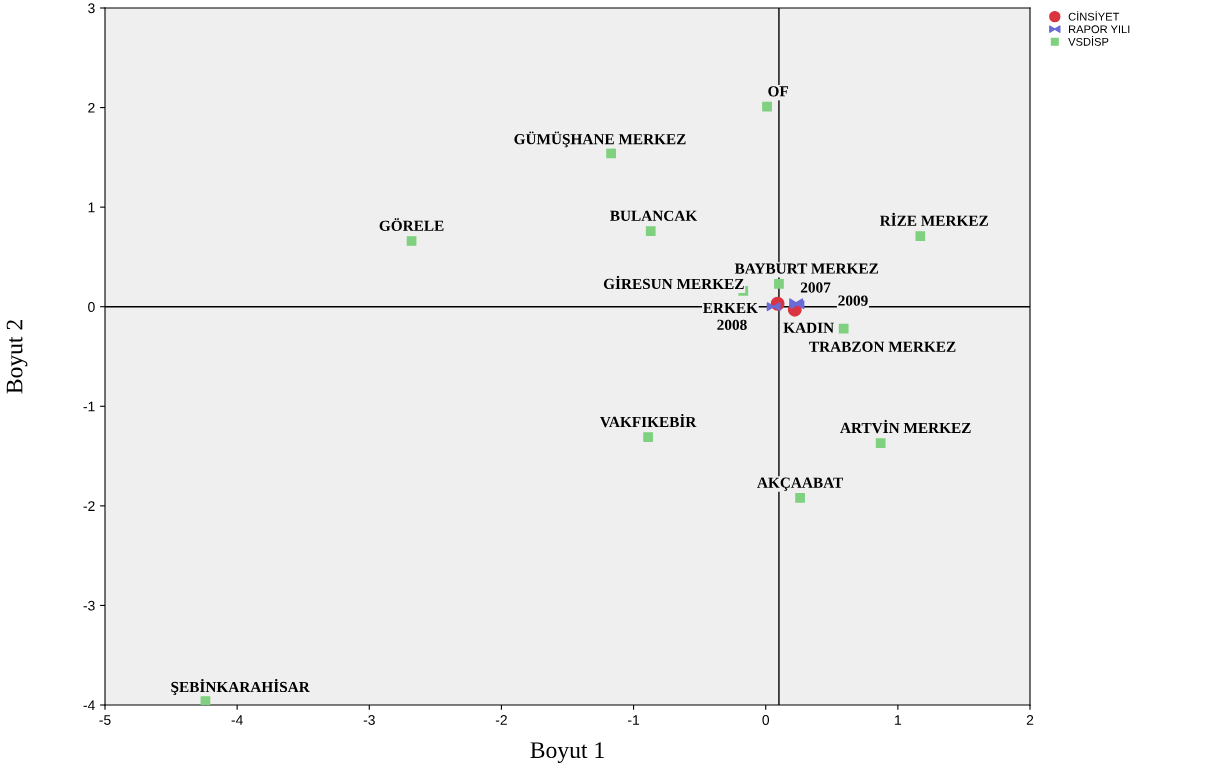  Describe the element at coordinates (89, 705) in the screenshot. I see `y-tick-label: -4` at that location.